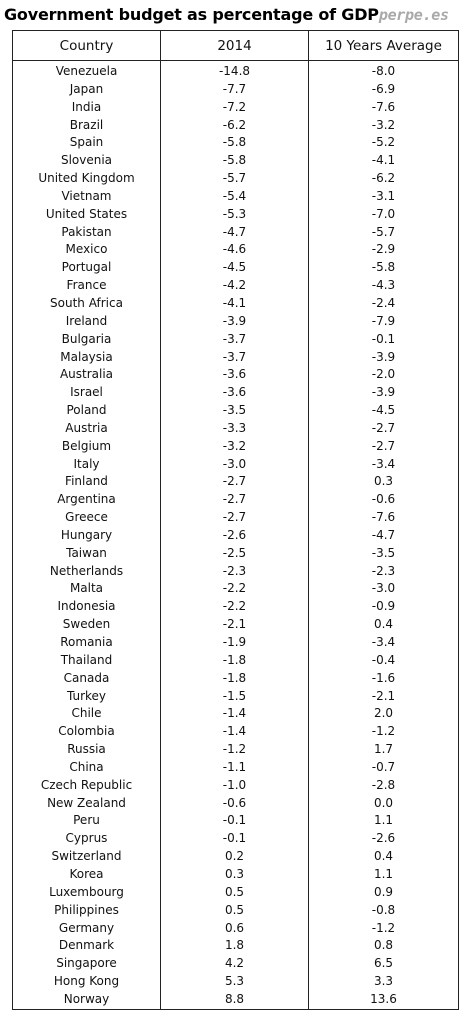  I want to click on table-row: Italy -3.0 -3.4, so click(235, 464).